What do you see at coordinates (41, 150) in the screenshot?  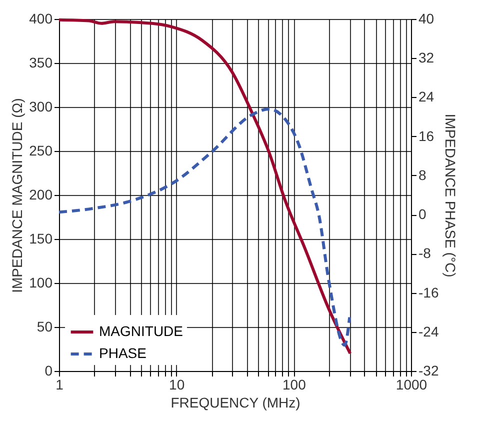 I see `y-tick-label: 250` at bounding box center [41, 150].